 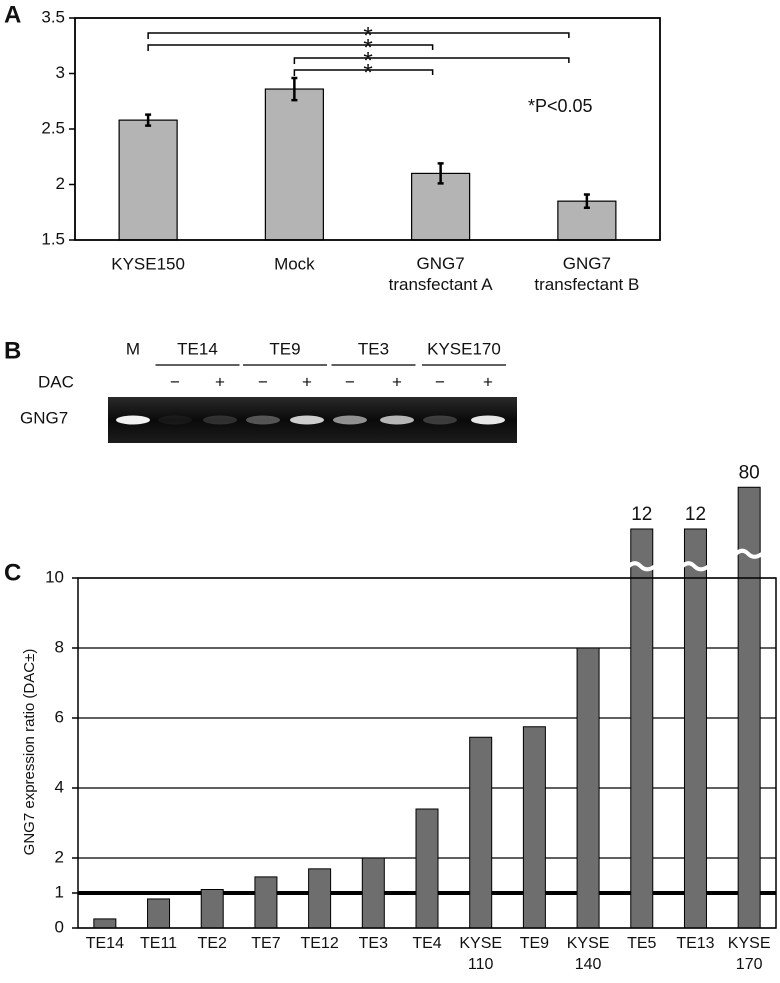 What do you see at coordinates (29, 752) in the screenshot?
I see `y-axis-label: GNG7 expression ratio (DAC±)` at bounding box center [29, 752].